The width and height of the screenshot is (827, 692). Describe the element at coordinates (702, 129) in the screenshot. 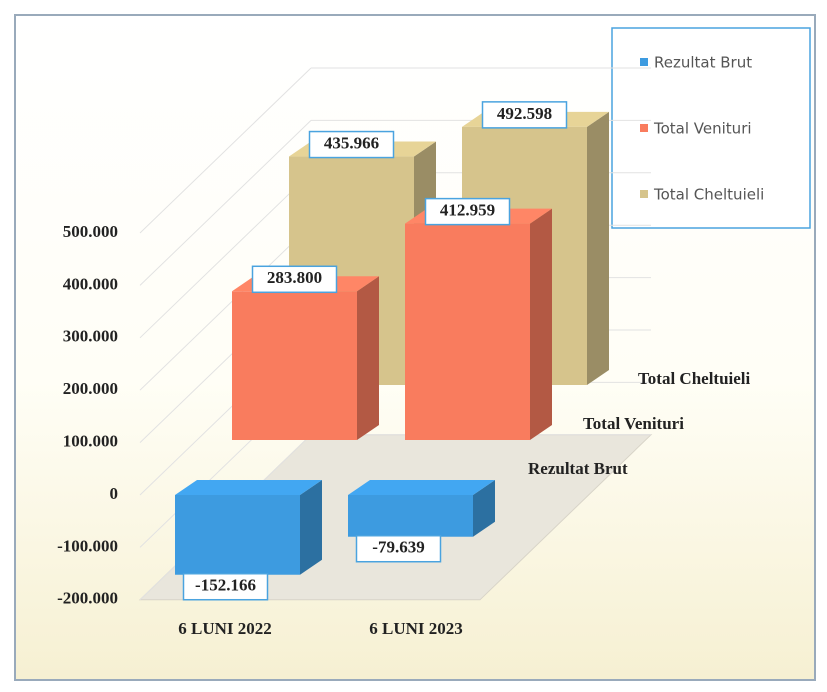

I see `legend-label: Total Venituri` at that location.